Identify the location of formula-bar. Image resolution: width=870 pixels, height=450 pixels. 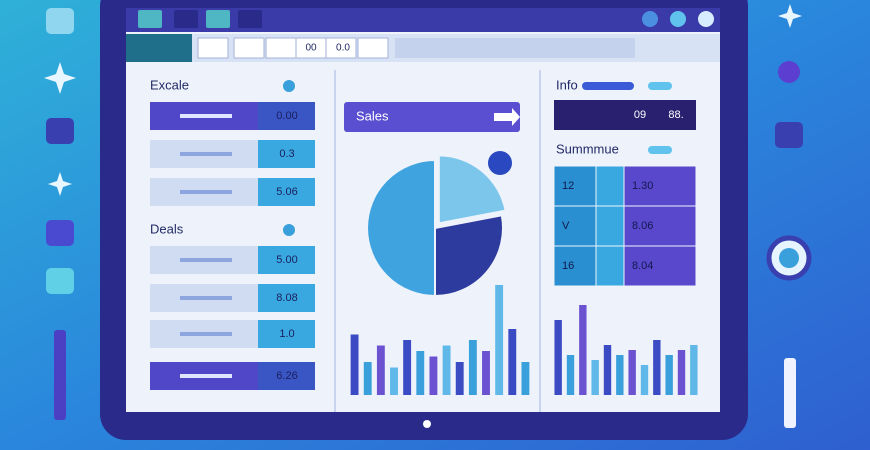
(515, 48).